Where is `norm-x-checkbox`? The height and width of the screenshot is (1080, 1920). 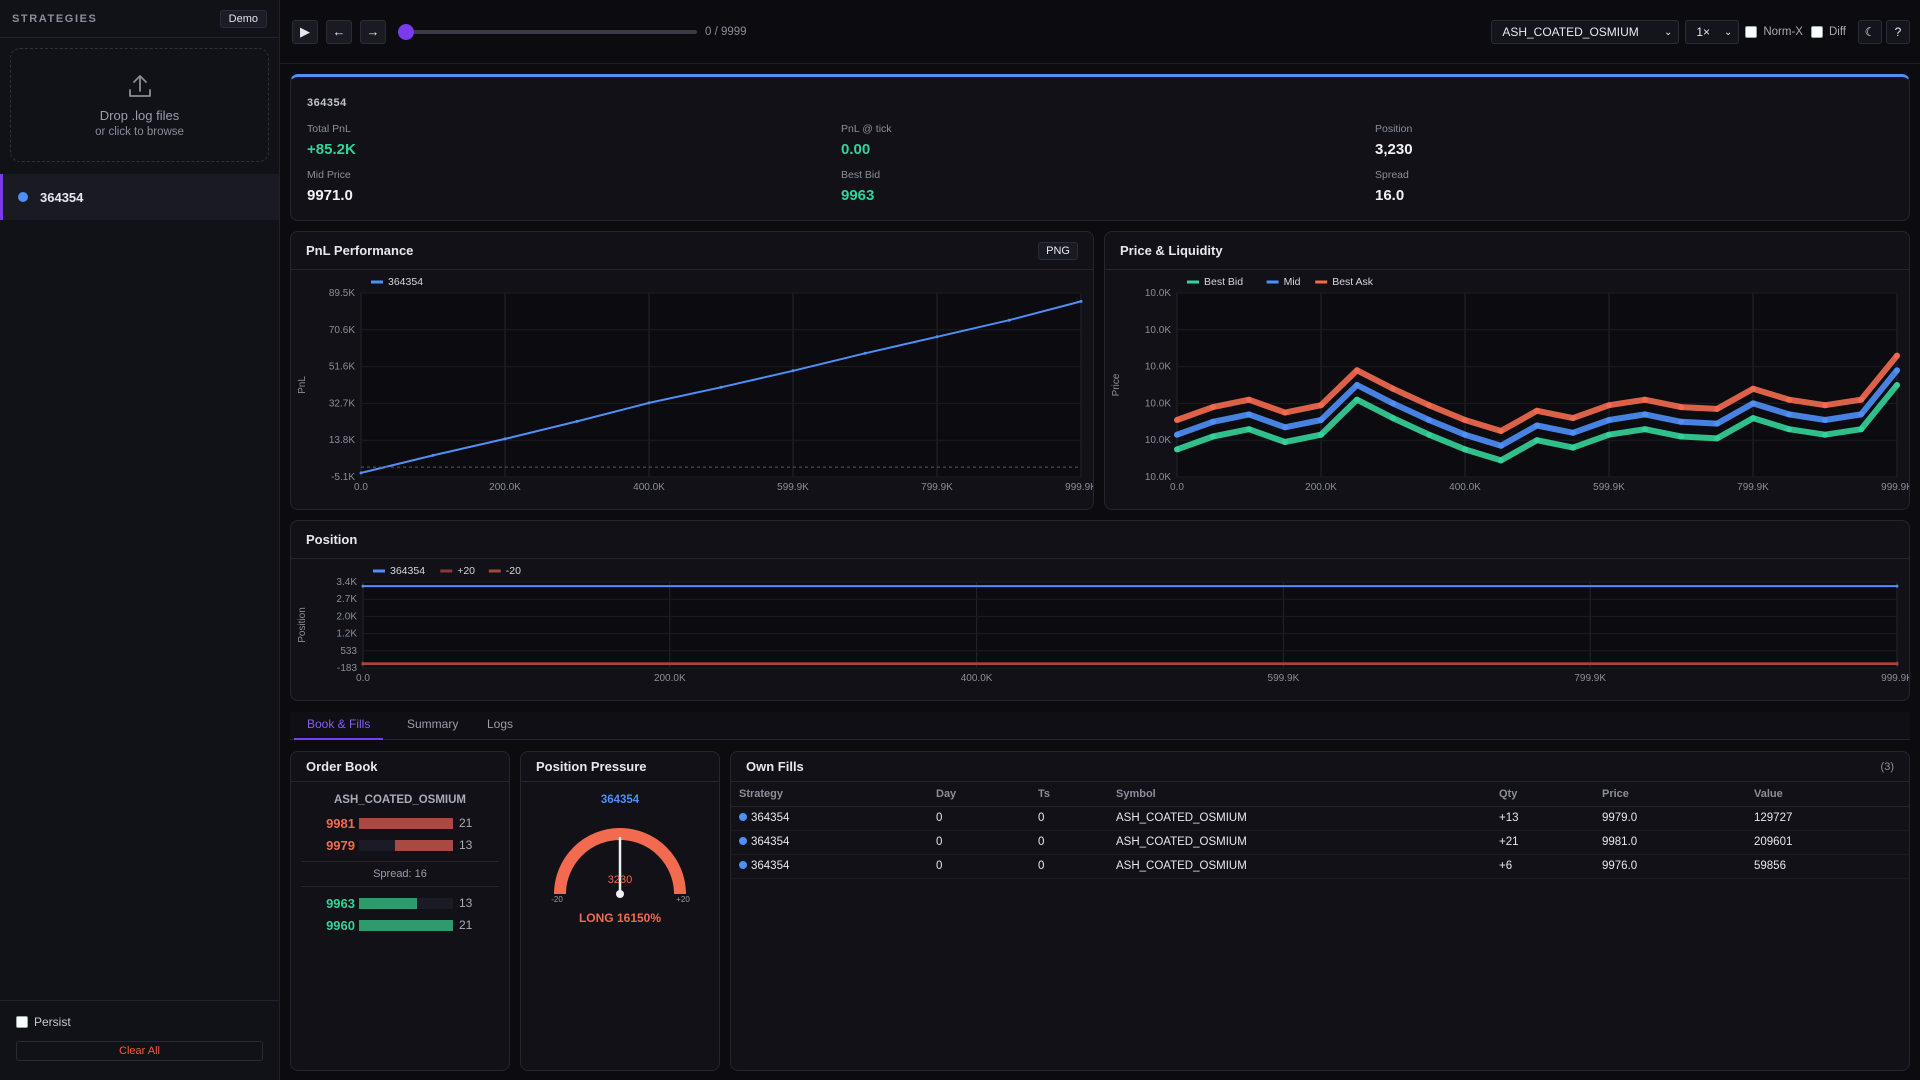
norm-x-checkbox is located at coordinates (1751, 32).